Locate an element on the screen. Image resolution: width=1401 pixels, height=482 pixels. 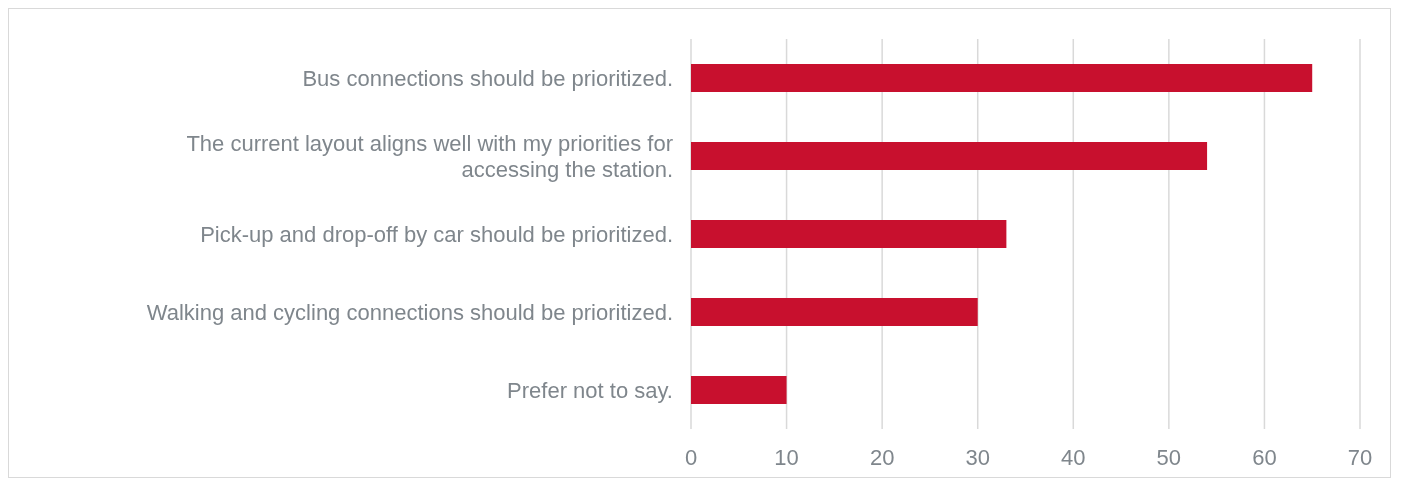
x-tick-label: 0 is located at coordinates (691, 457).